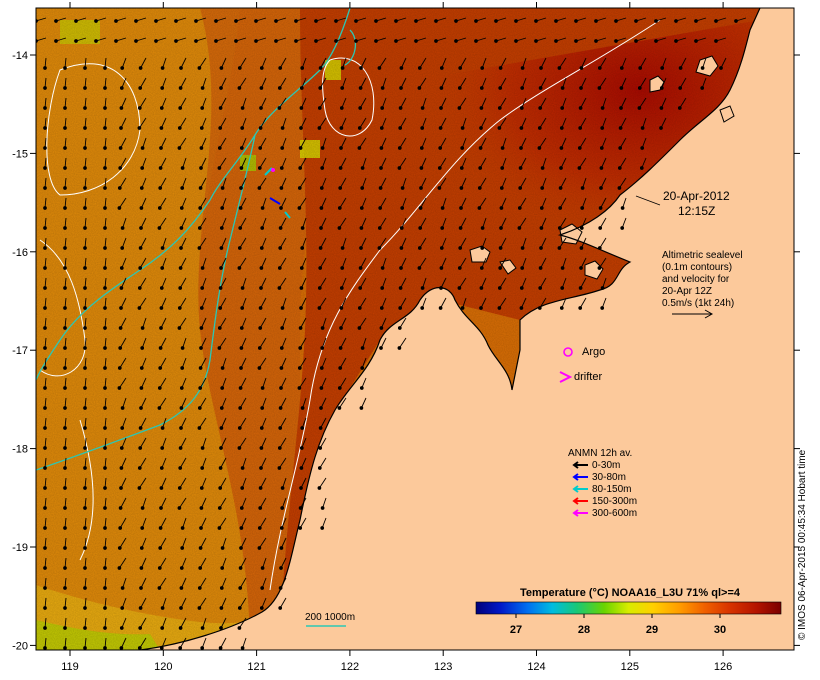 The width and height of the screenshot is (820, 680). I want to click on anmn-legend-label: 80-150m, so click(611, 489).